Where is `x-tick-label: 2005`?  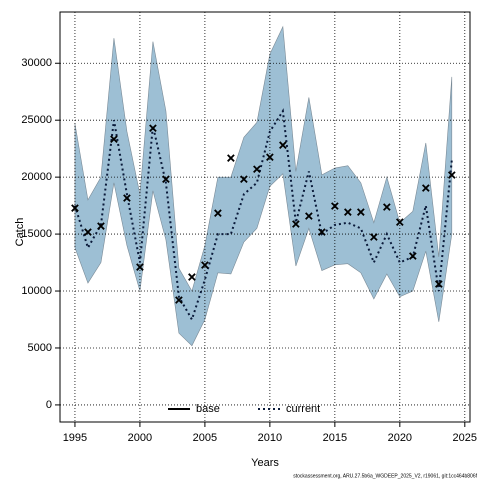 x-tick-label: 2005 is located at coordinates (205, 438).